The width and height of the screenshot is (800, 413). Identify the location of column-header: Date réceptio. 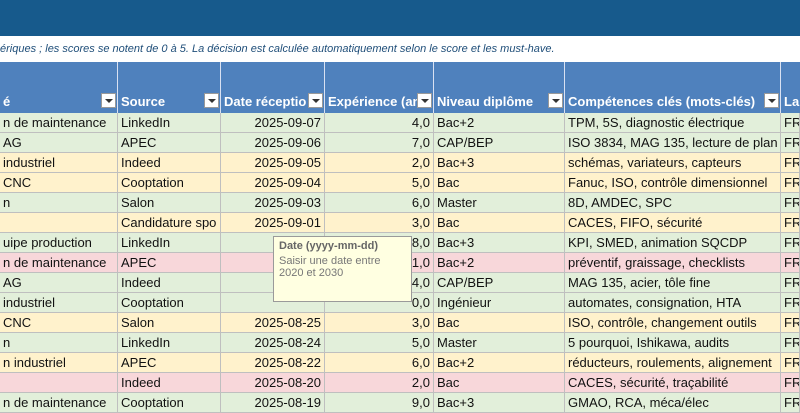
(273, 87).